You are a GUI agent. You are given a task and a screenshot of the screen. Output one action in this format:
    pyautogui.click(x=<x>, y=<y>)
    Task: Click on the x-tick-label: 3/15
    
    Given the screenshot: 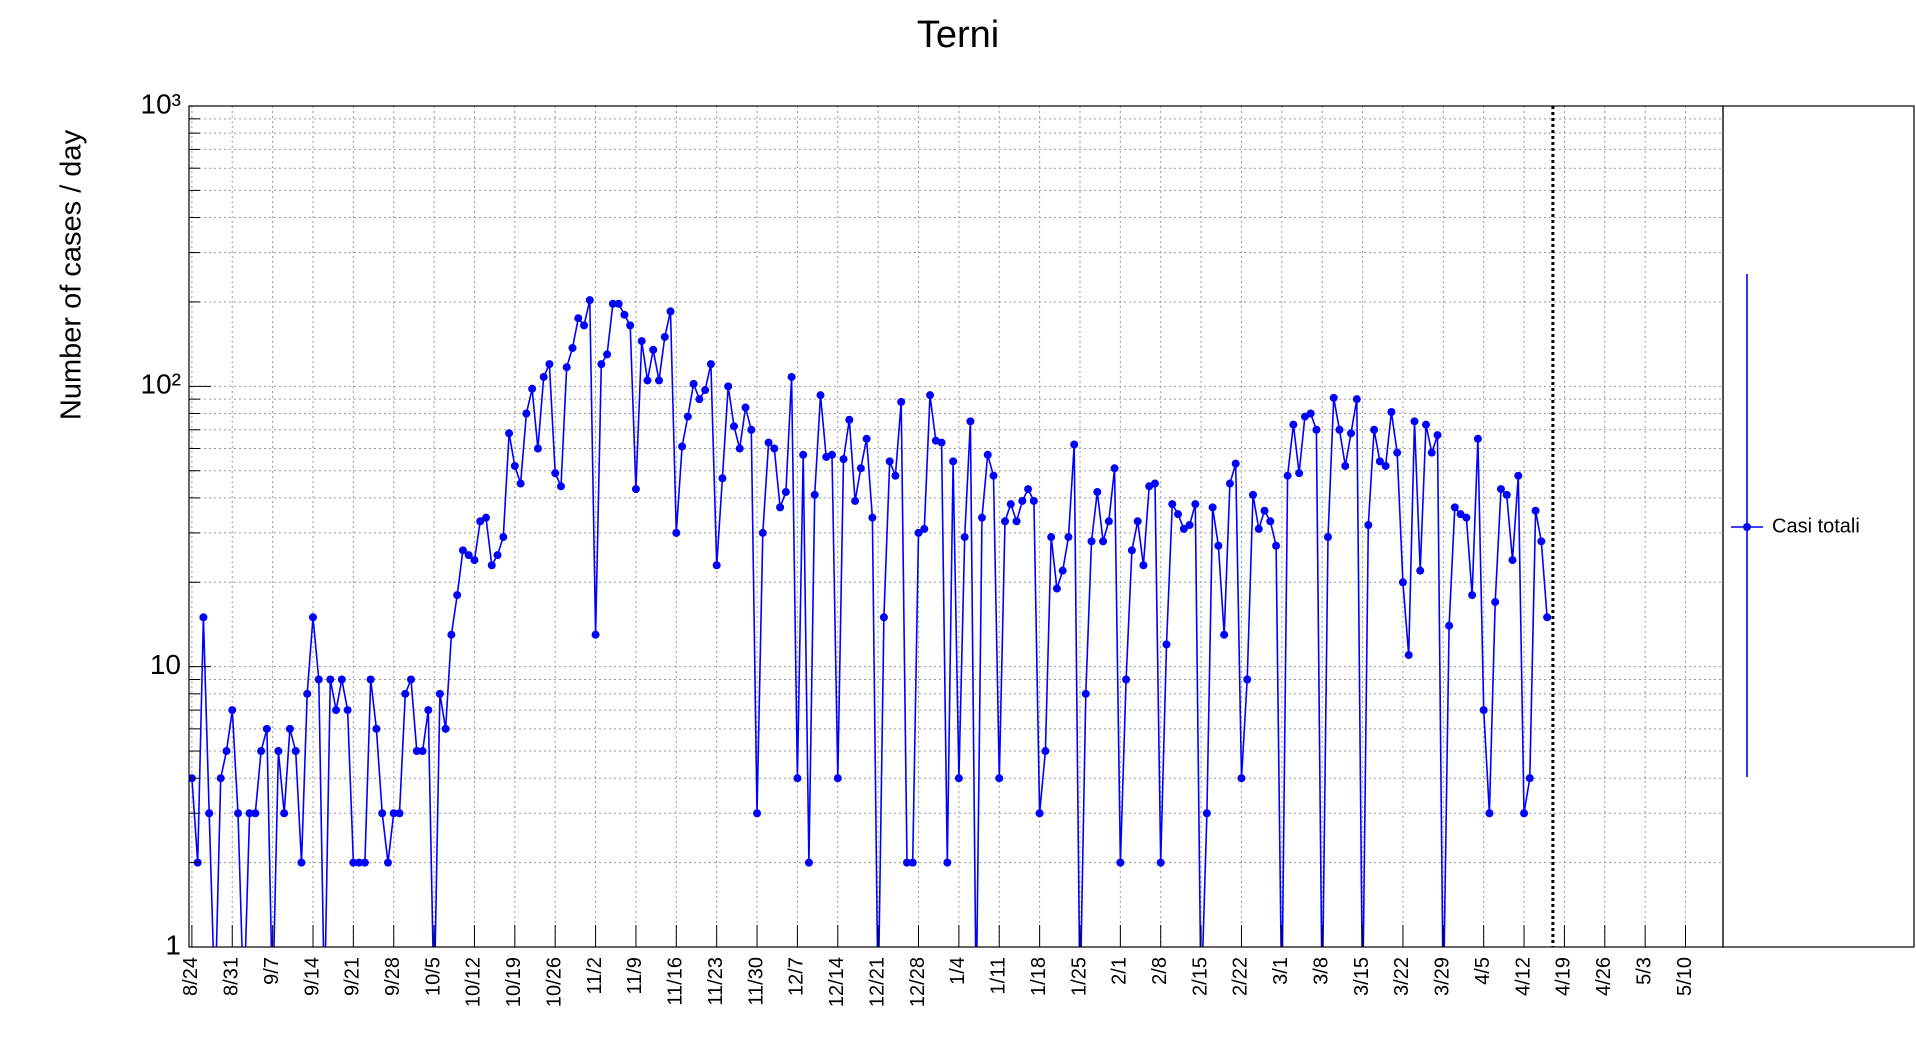 What is the action you would take?
    pyautogui.click(x=1362, y=976)
    